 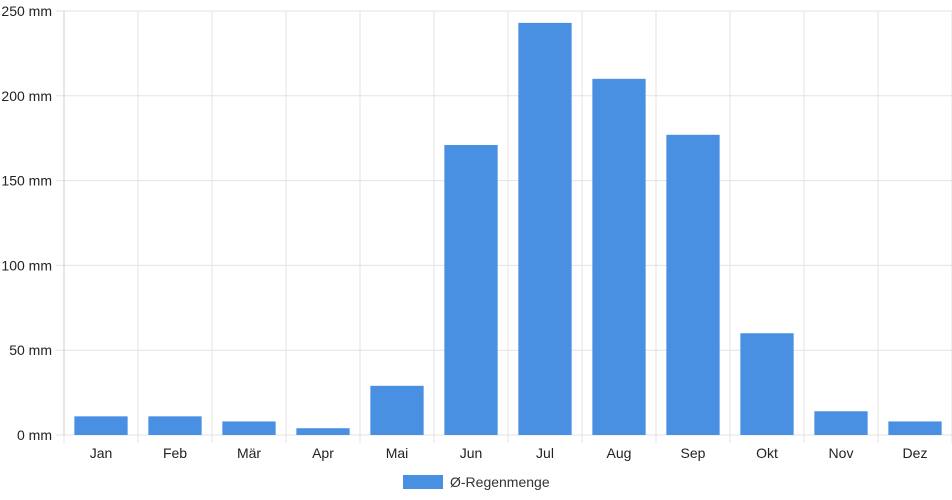 I want to click on bar-sep, so click(x=693, y=285).